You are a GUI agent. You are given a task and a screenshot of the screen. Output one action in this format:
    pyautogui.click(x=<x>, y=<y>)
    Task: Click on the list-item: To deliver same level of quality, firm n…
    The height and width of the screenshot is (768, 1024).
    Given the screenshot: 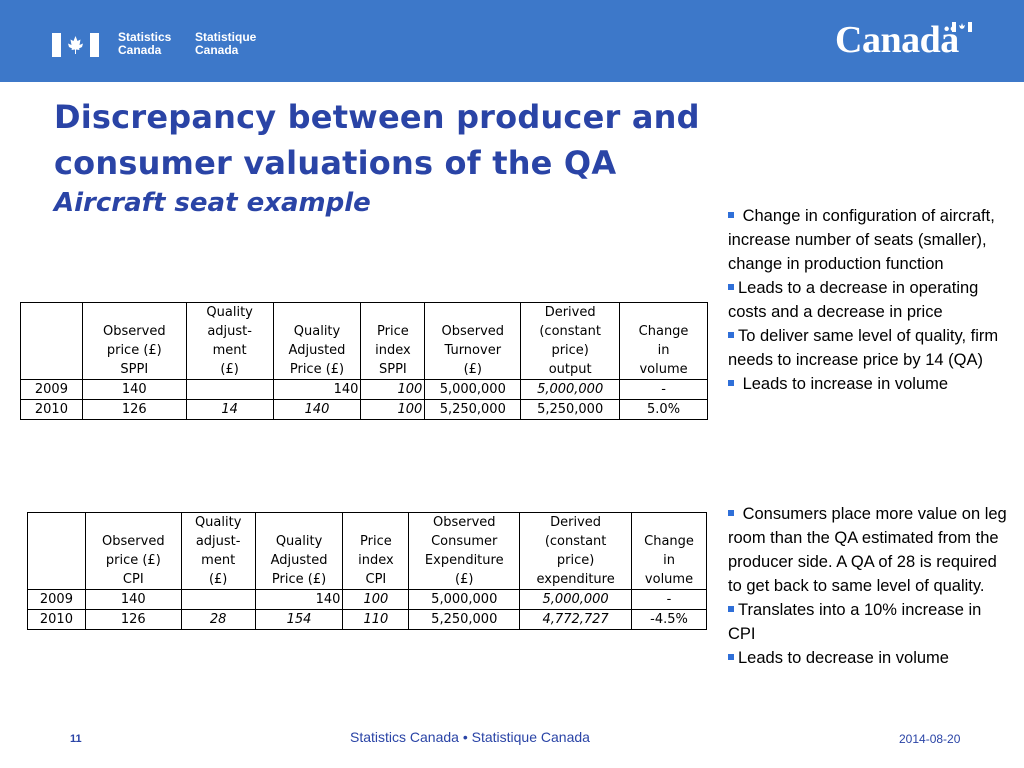 What is the action you would take?
    pyautogui.click(x=863, y=348)
    